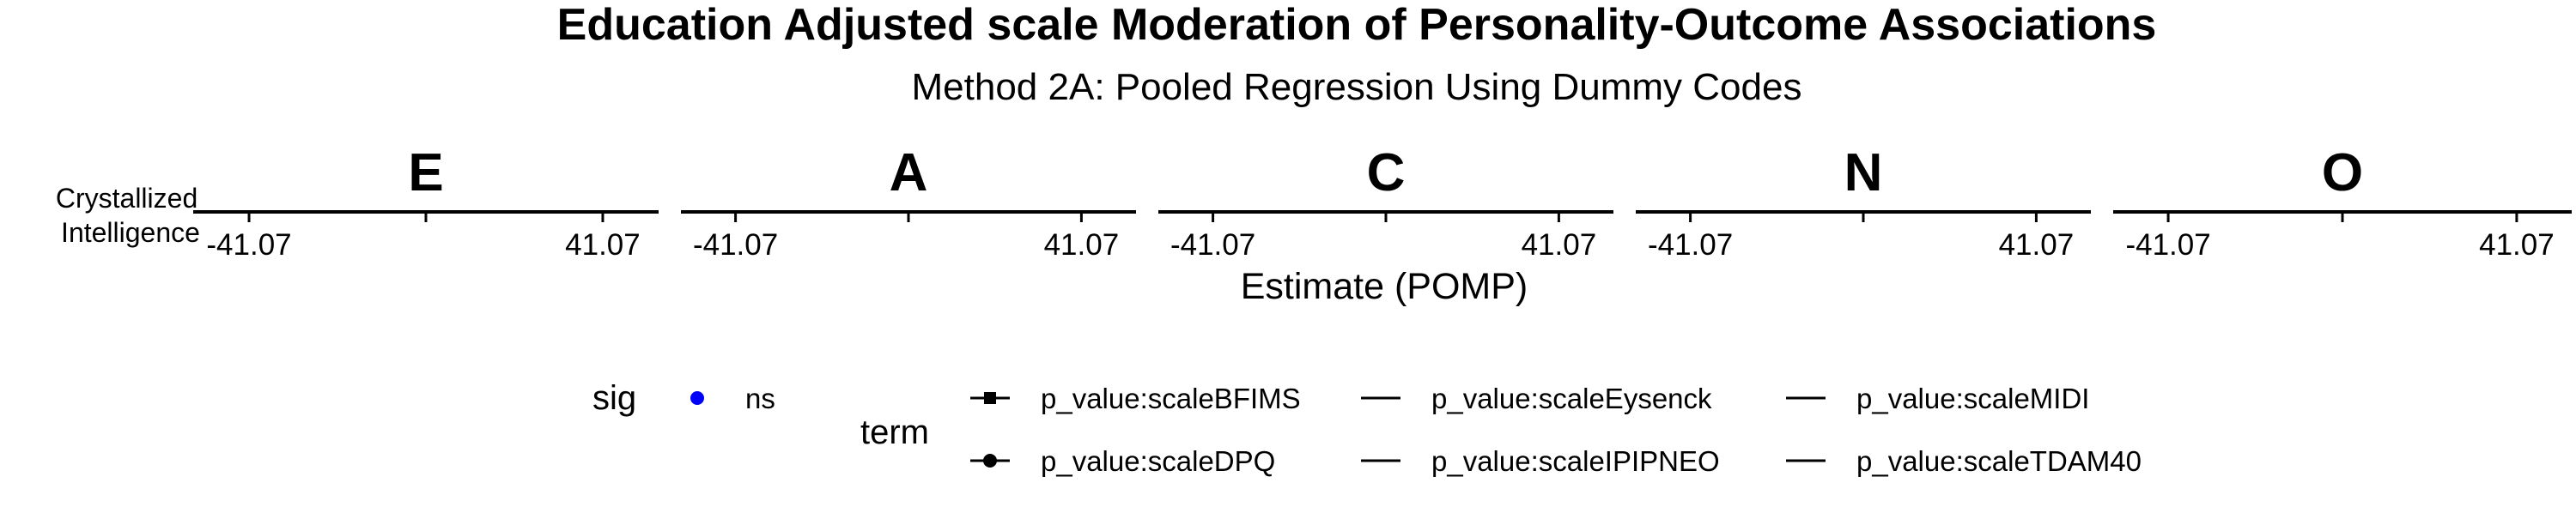 Image resolution: width=2576 pixels, height=519 pixels. Describe the element at coordinates (2037, 245) in the screenshot. I see `x-tick-label-n-1: 41.07` at that location.